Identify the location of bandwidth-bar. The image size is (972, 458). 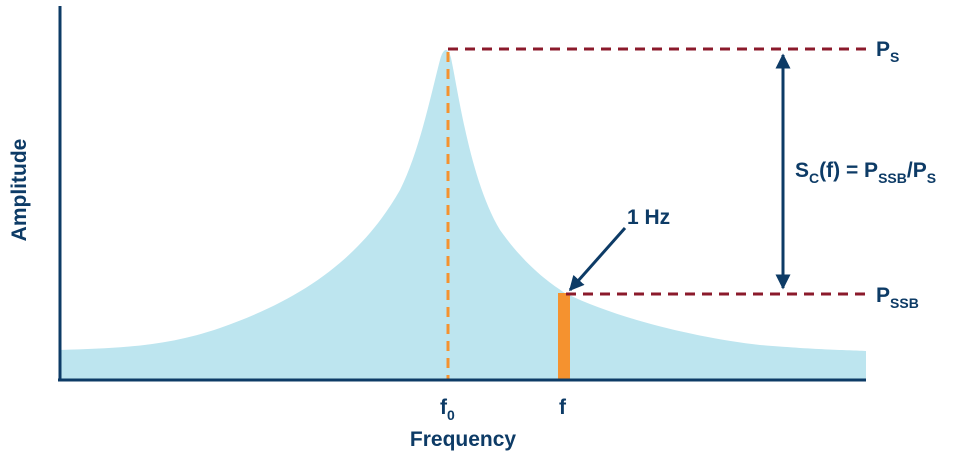
(564, 336).